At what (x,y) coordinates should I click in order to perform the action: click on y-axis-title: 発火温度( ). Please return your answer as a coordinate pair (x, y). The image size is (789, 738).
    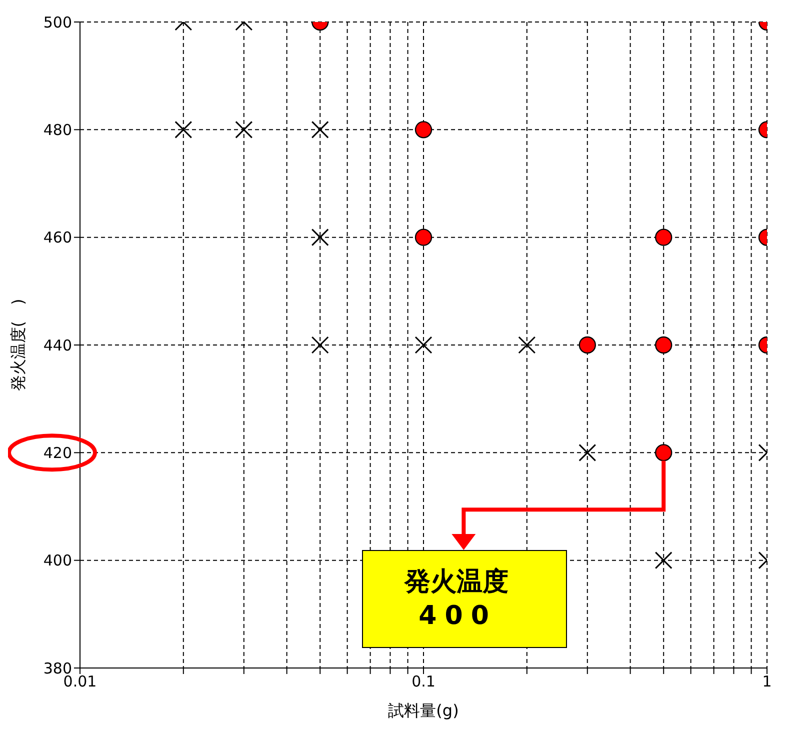
    Looking at the image, I should click on (18, 345).